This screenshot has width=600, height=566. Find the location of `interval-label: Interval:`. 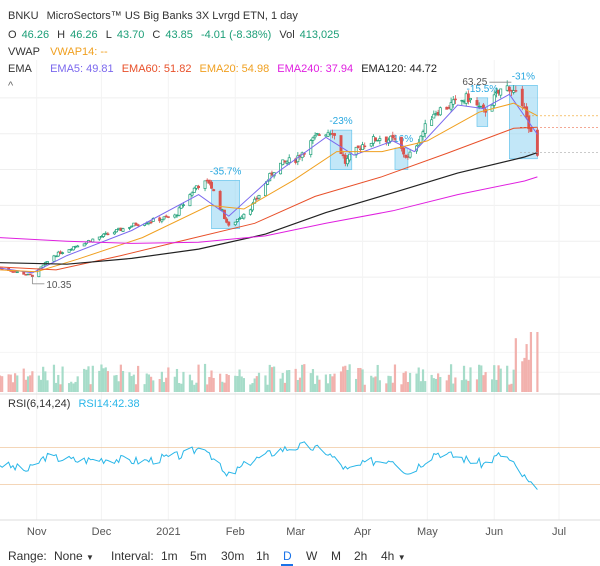

interval-label: Interval: is located at coordinates (132, 556).